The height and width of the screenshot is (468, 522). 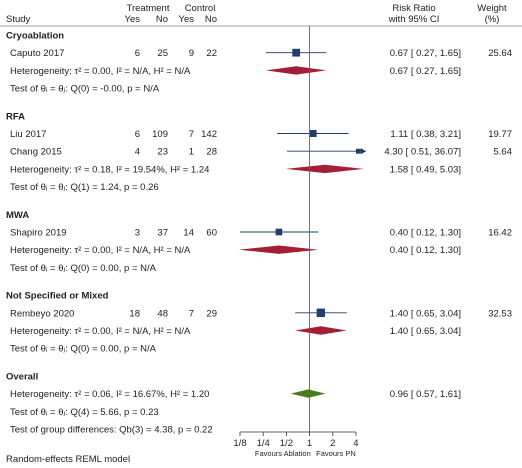 I want to click on header-control-no: No, so click(x=211, y=19).